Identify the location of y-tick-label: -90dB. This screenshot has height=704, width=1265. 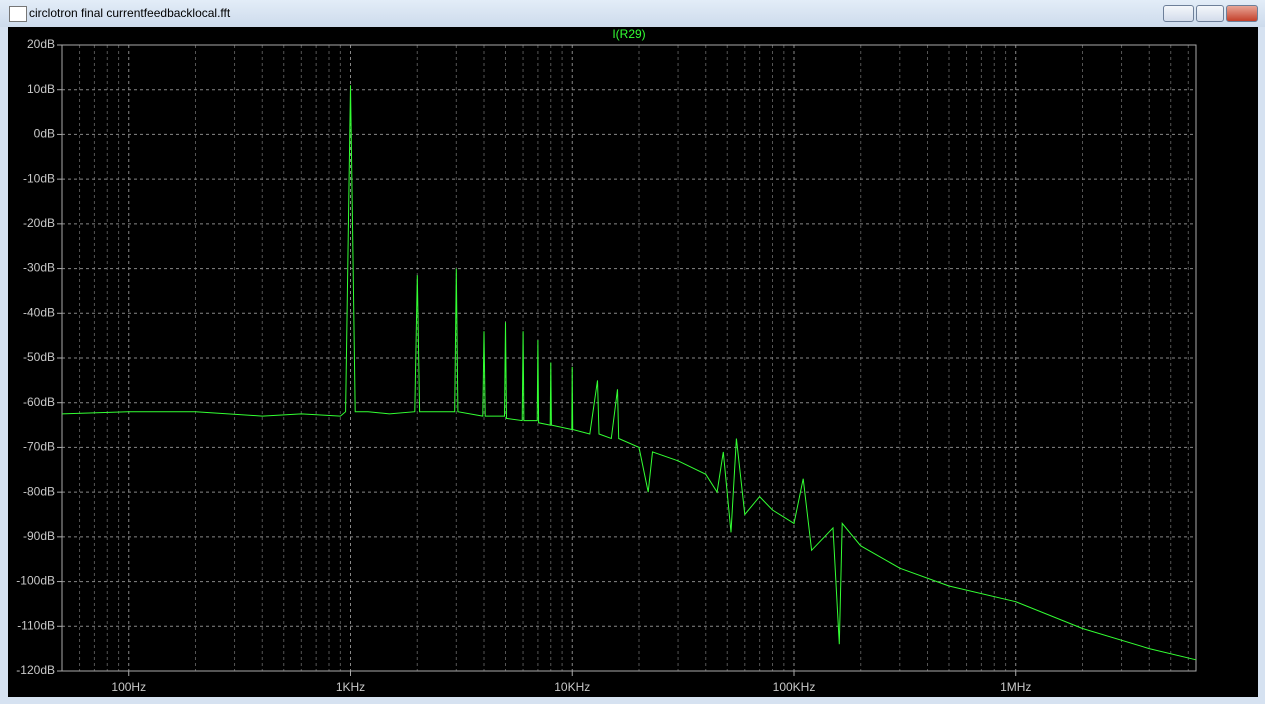
(39, 536).